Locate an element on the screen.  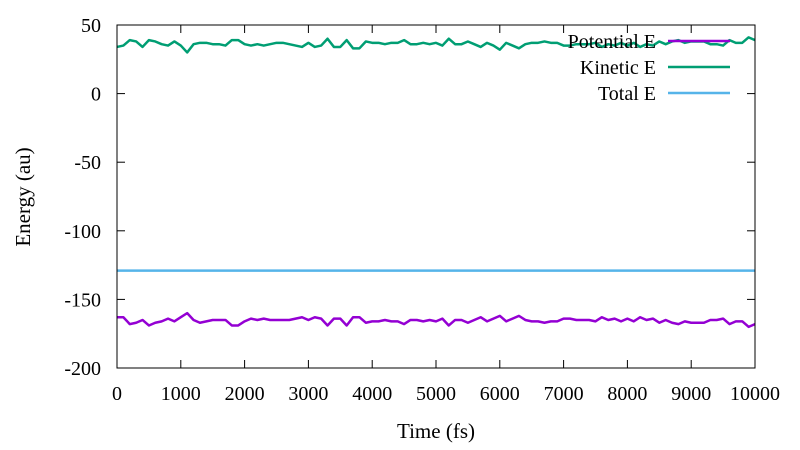
x-tick-label: 2000 is located at coordinates (245, 394).